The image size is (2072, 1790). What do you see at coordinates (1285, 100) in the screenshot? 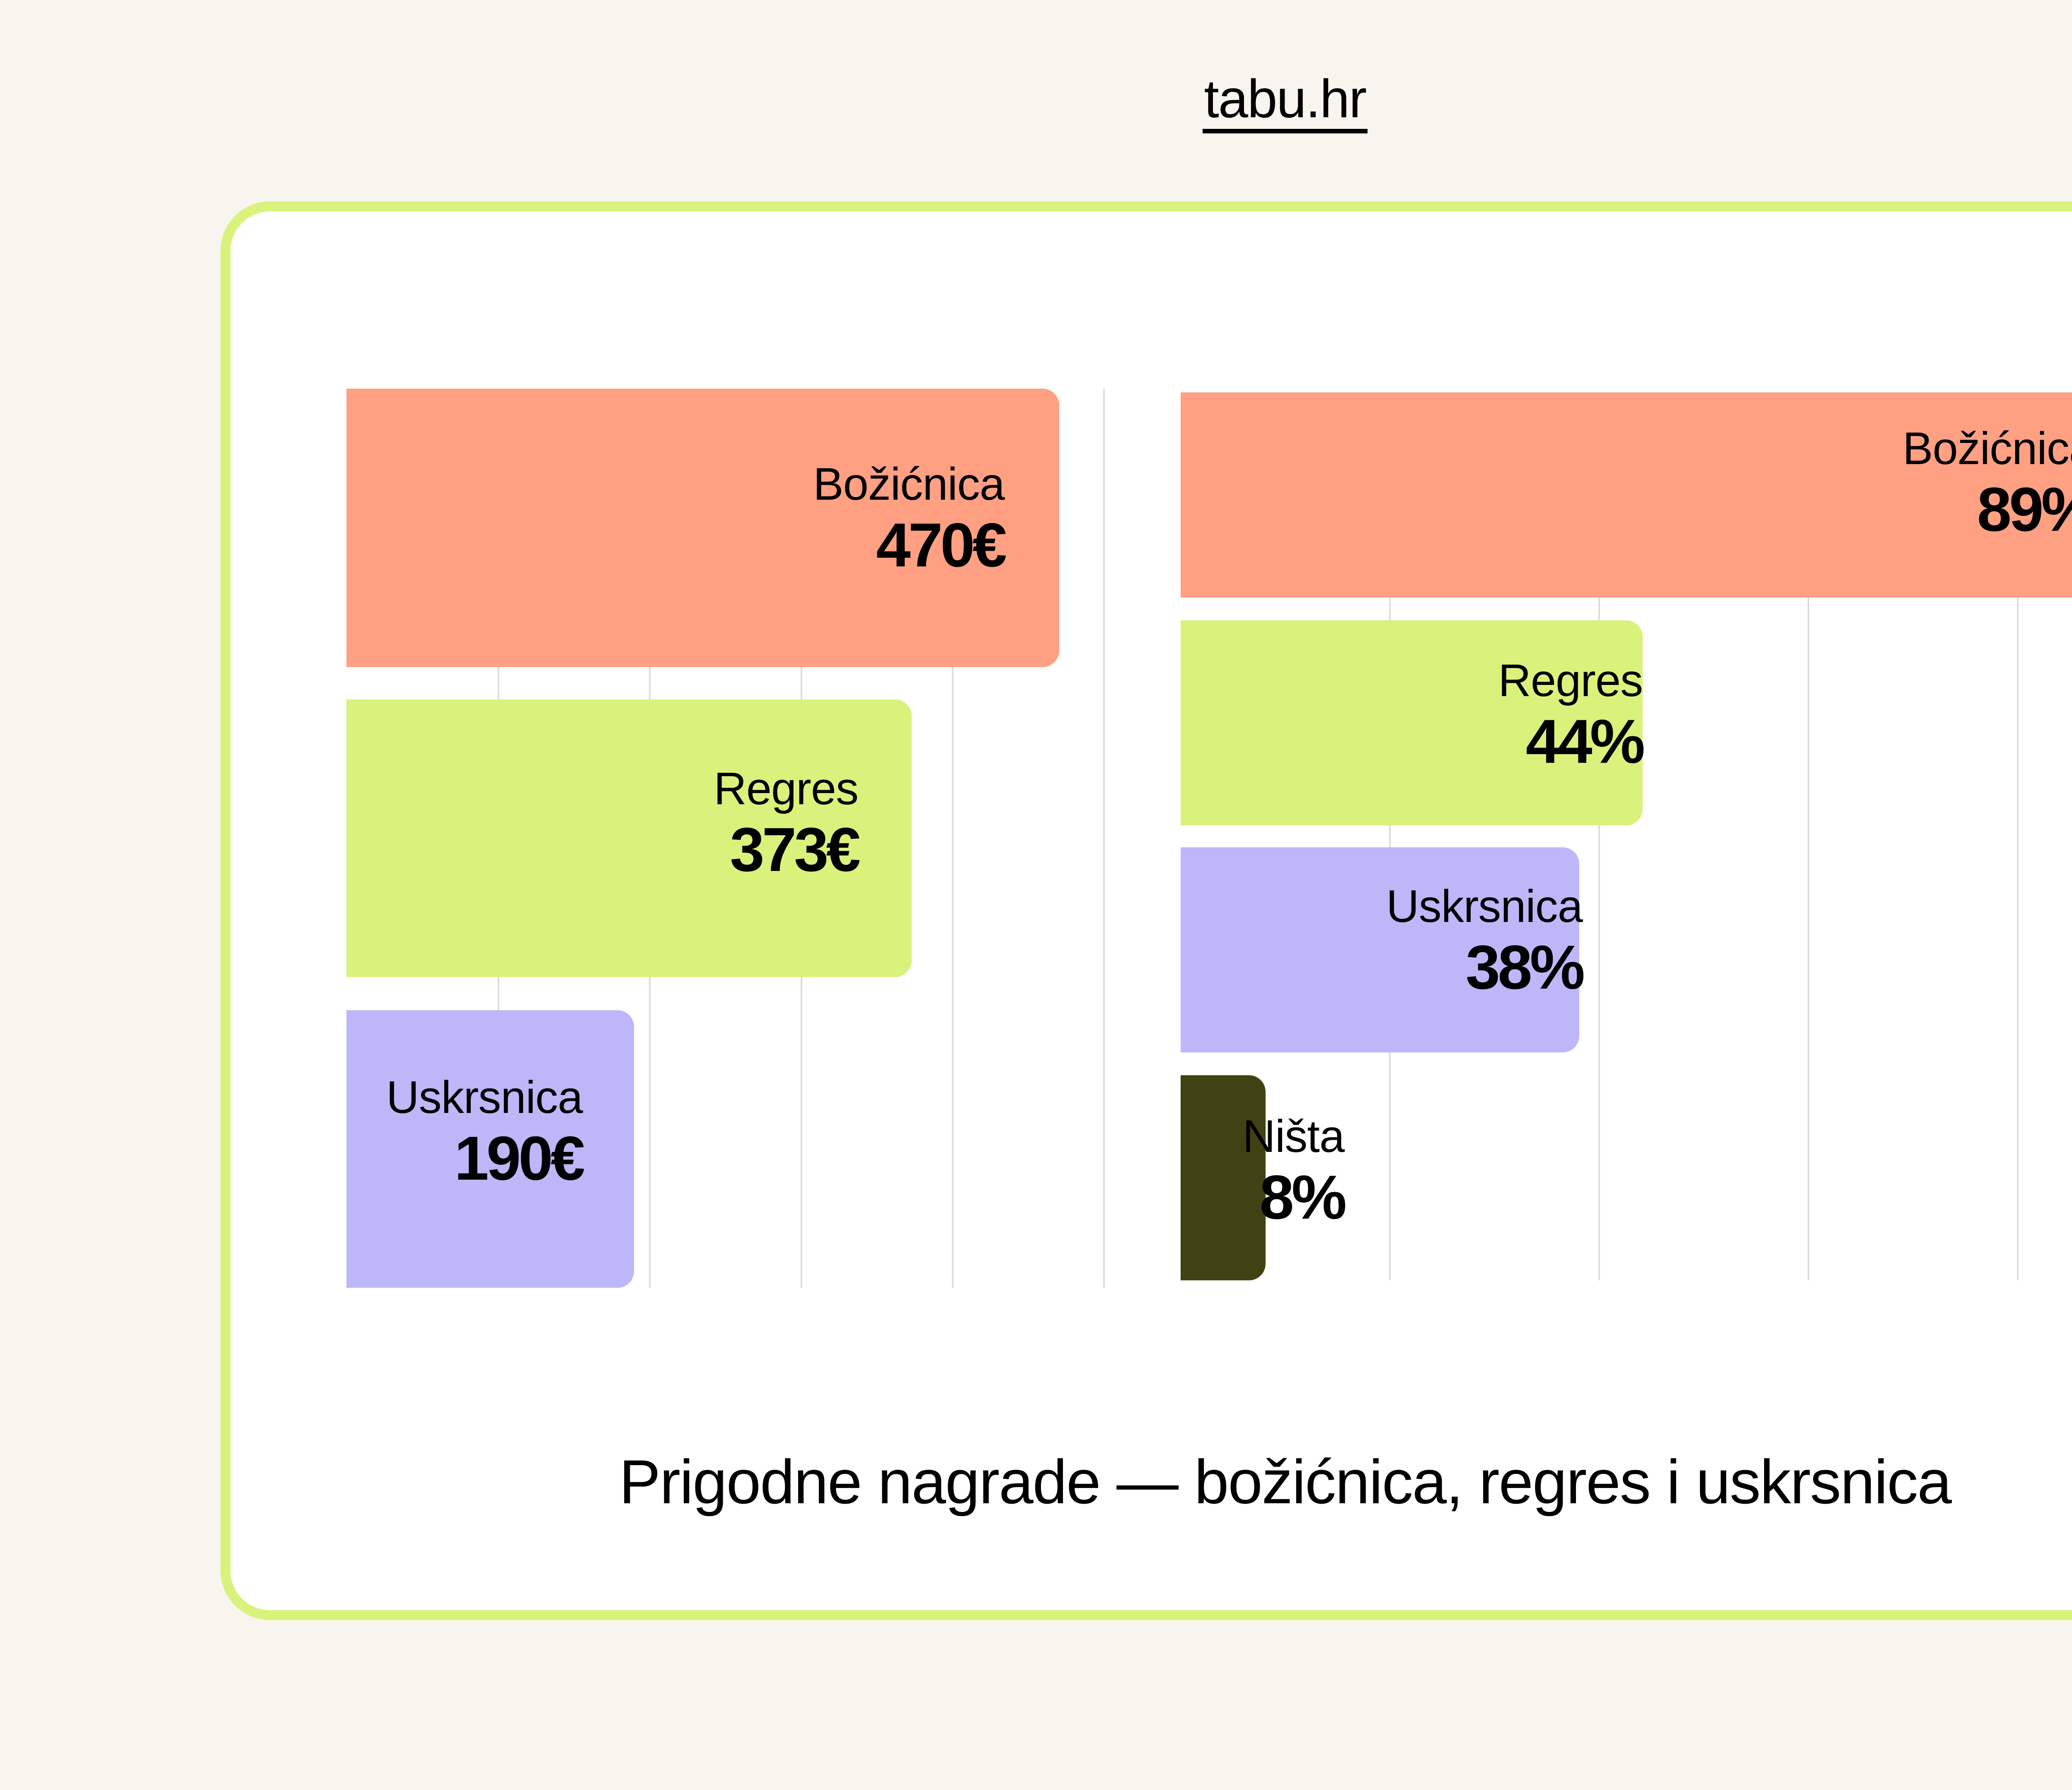
I see `brand-link: tabu.hr` at bounding box center [1285, 100].